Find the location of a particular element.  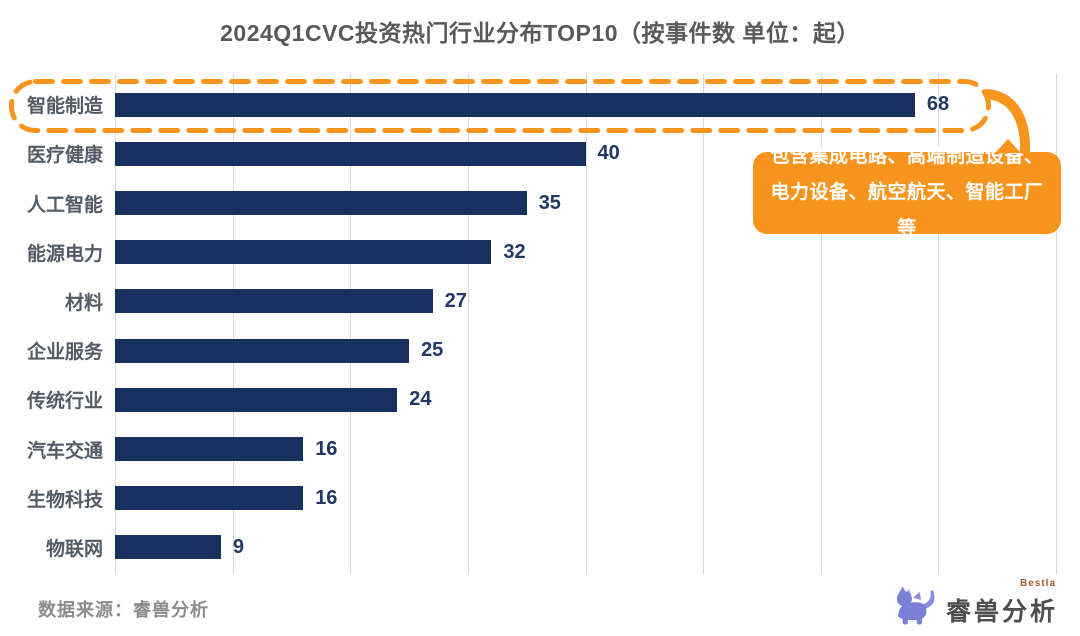

bar-area: 24 is located at coordinates (585, 399).